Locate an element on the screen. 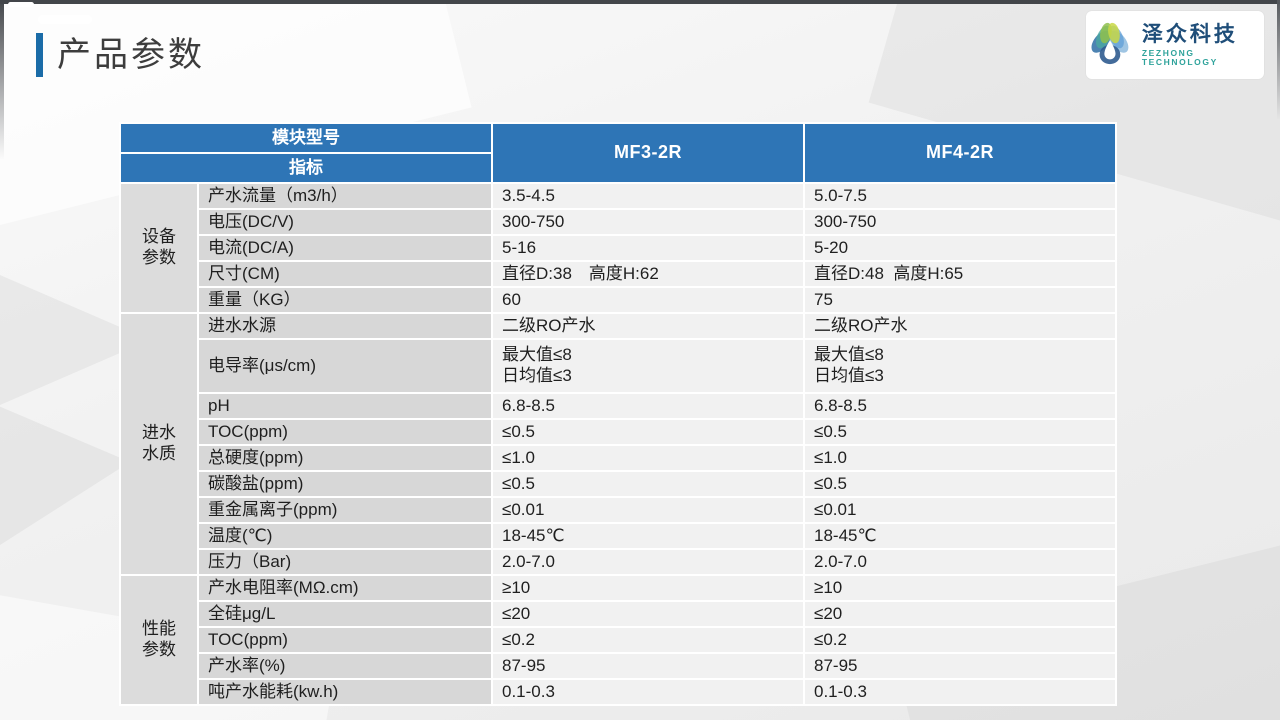 The image size is (1280, 720). table-row: pH 6.8-8.5 6.8-8.5 is located at coordinates (618, 406).